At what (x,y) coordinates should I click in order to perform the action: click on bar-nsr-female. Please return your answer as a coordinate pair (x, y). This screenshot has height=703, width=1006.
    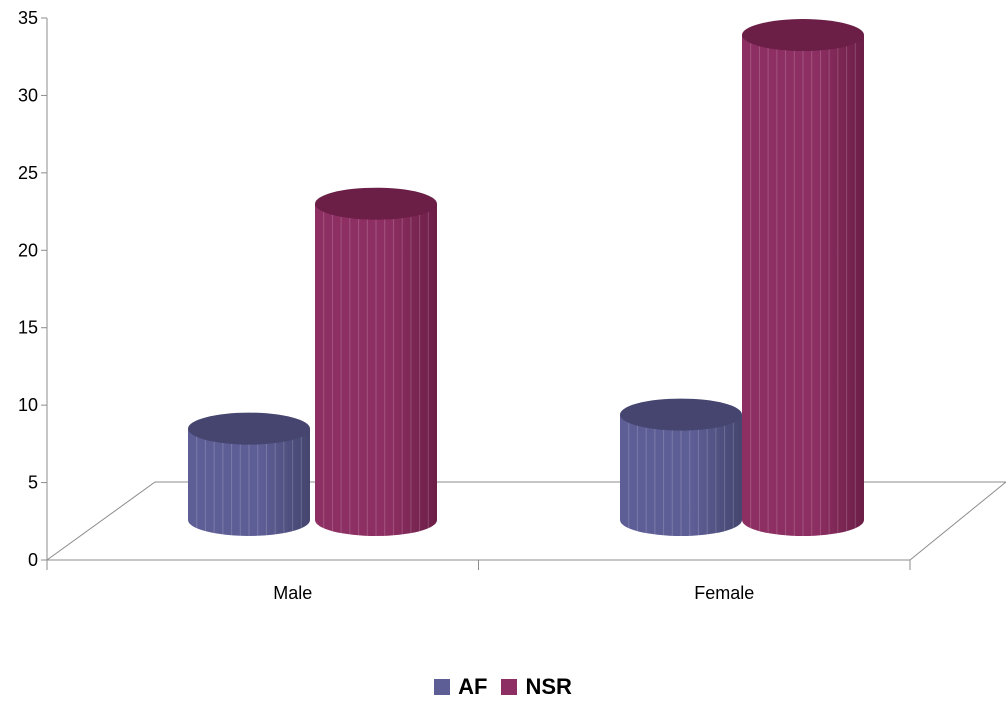
    Looking at the image, I should click on (803, 278).